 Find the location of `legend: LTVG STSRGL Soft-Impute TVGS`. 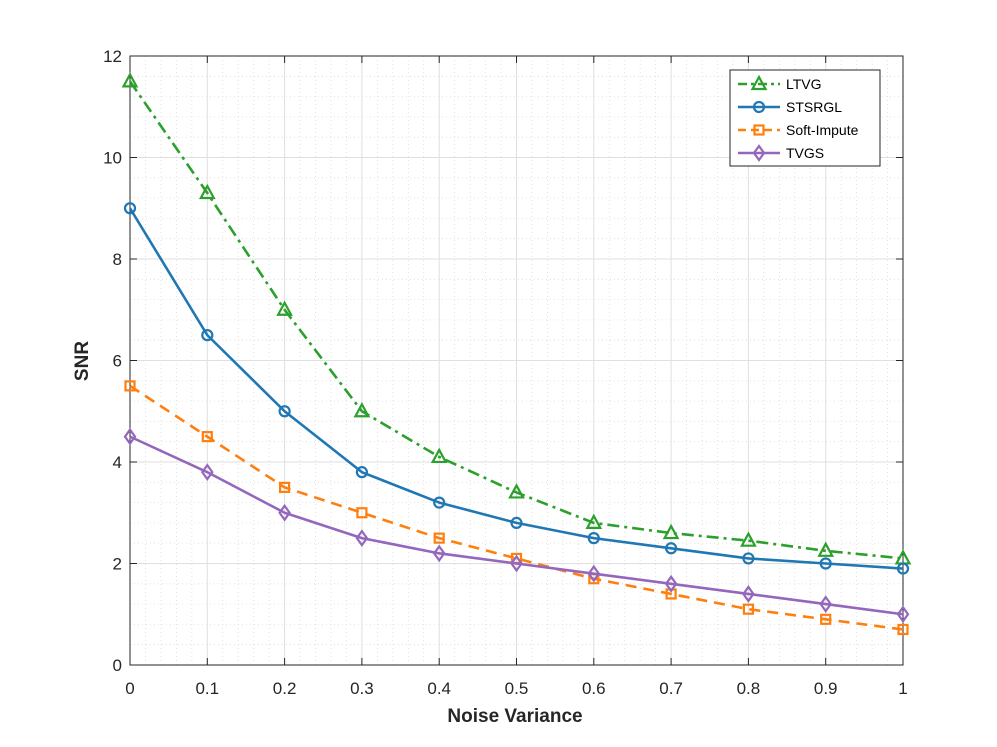

legend: LTVG STSRGL Soft-Impute TVGS is located at coordinates (805, 118).